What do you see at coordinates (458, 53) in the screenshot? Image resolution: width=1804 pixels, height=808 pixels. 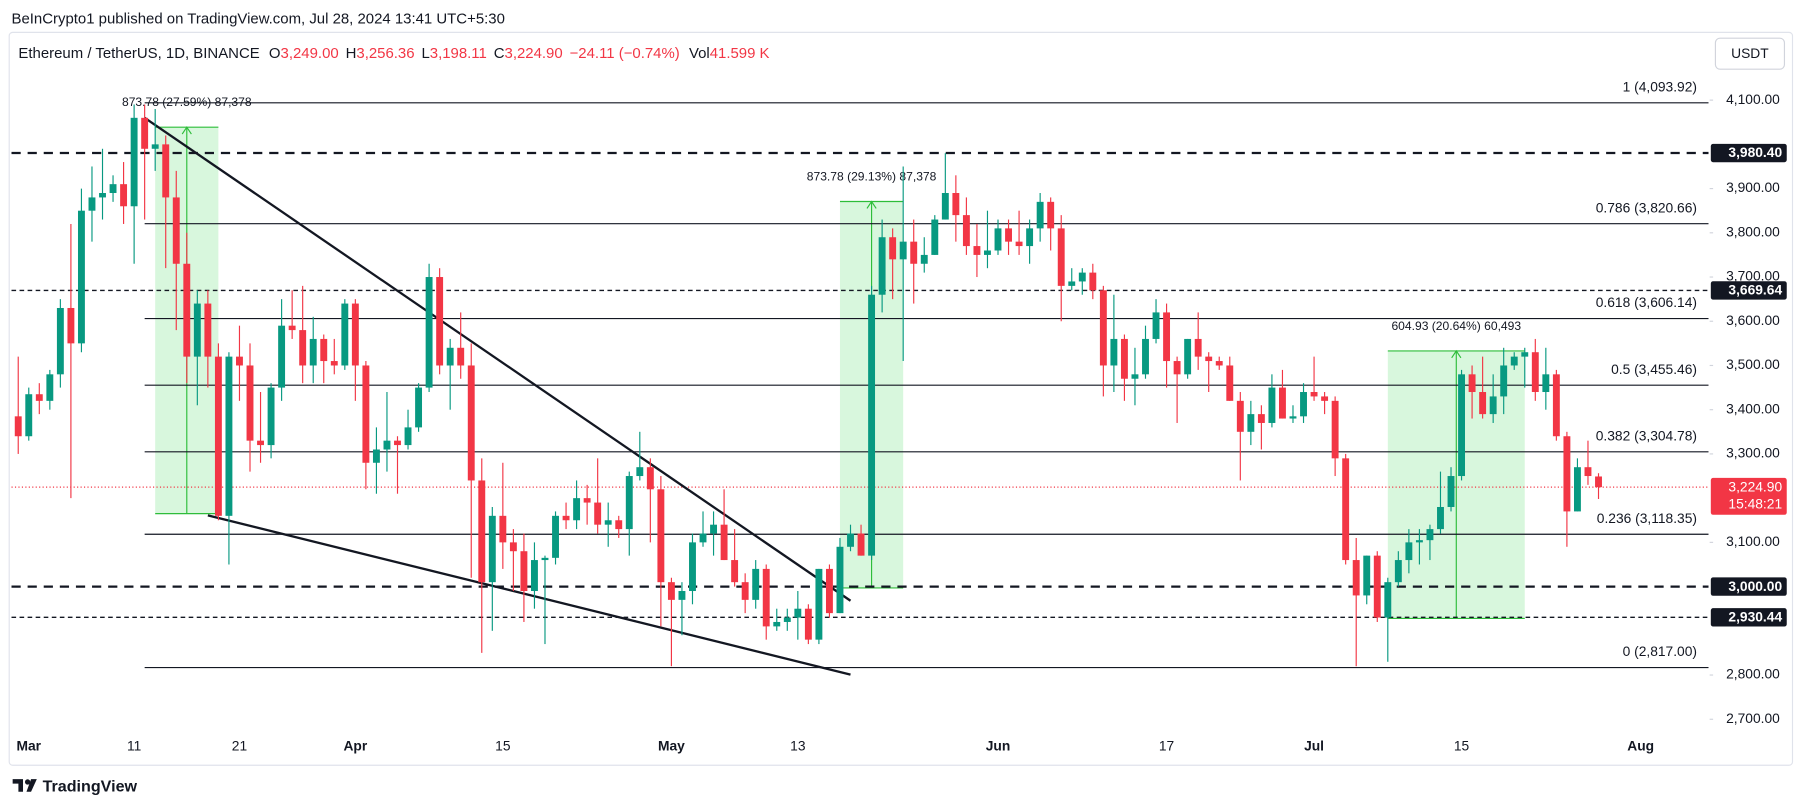 I see `l-value: 3,198.11` at bounding box center [458, 53].